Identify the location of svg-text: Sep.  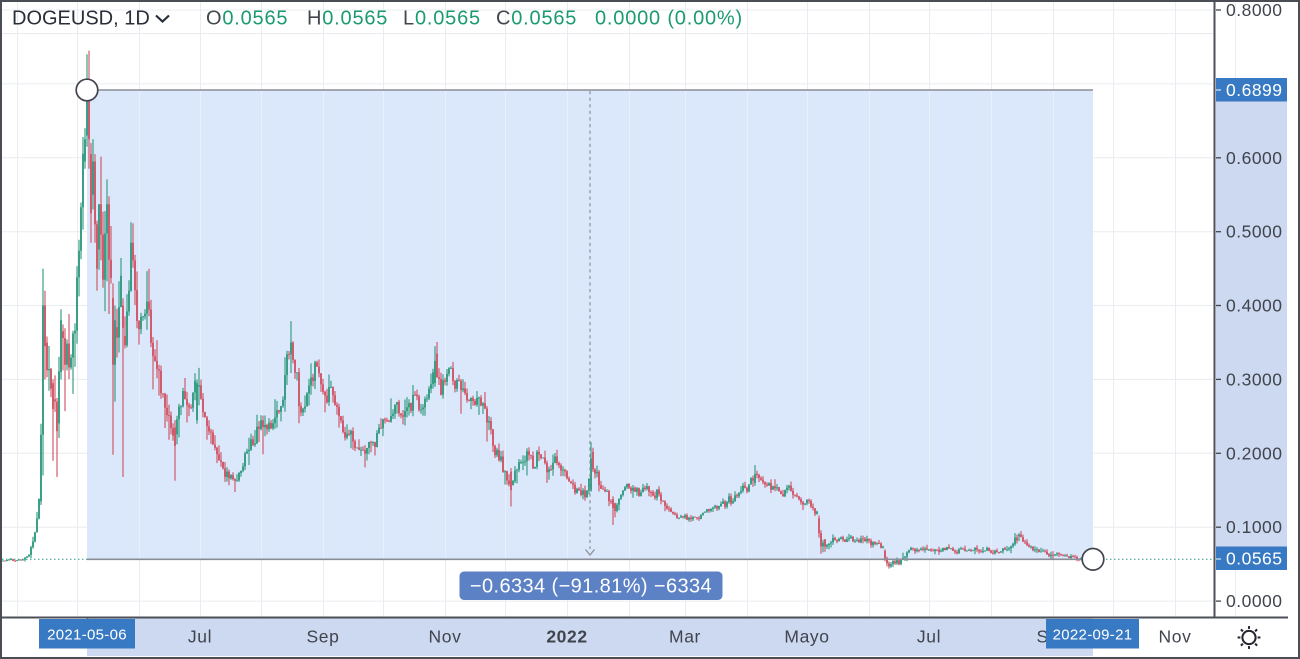
(323, 637).